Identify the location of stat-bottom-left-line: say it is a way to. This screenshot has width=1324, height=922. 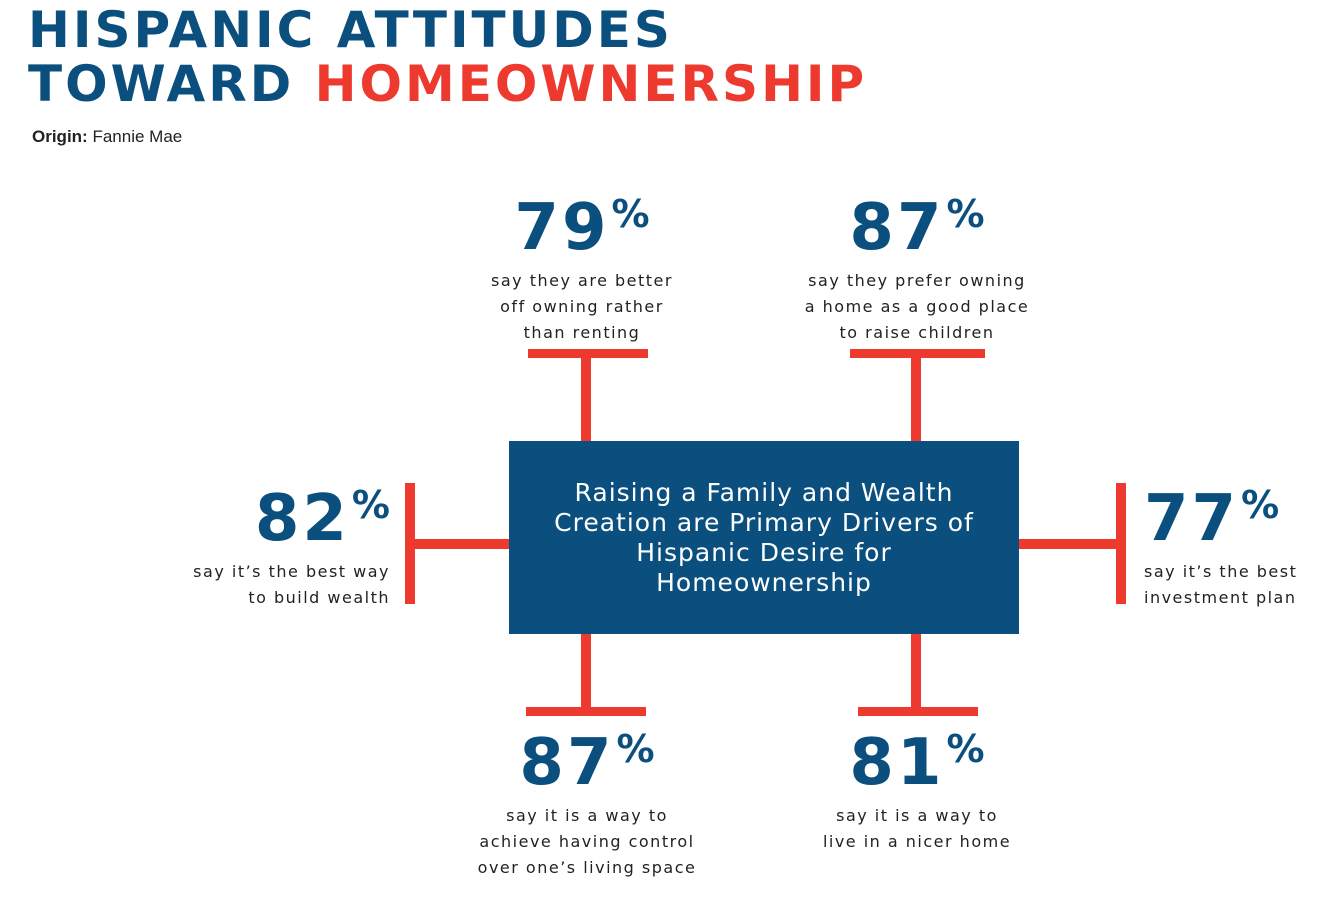
(587, 815).